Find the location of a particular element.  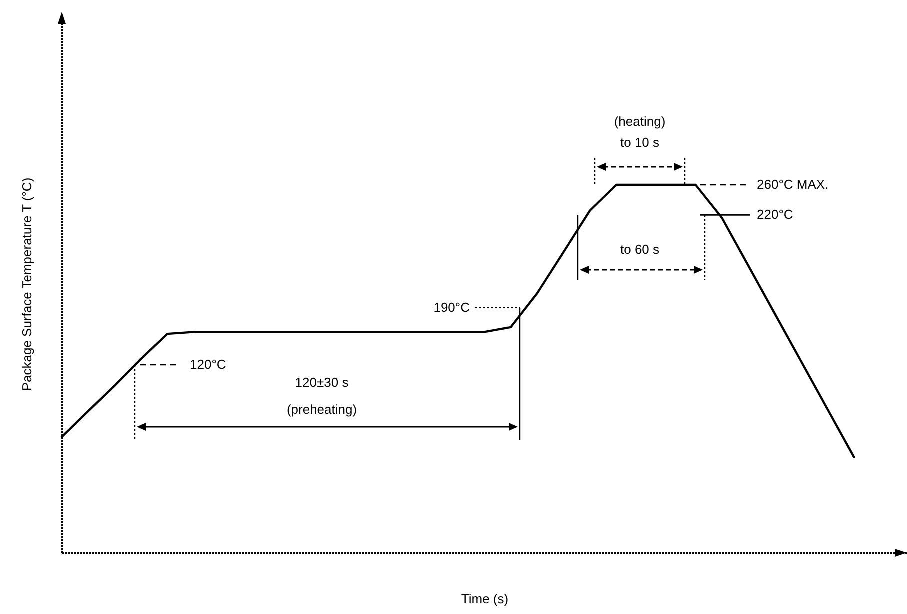

text: (heating) is located at coordinates (640, 121).